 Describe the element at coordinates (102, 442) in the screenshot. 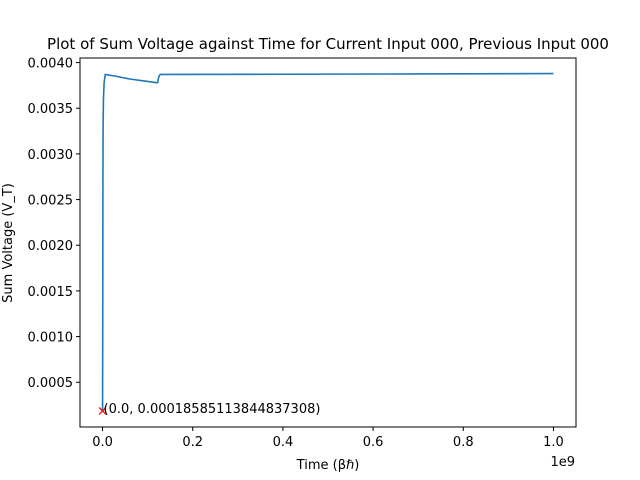

I see `x-tick-label: 0.0` at that location.